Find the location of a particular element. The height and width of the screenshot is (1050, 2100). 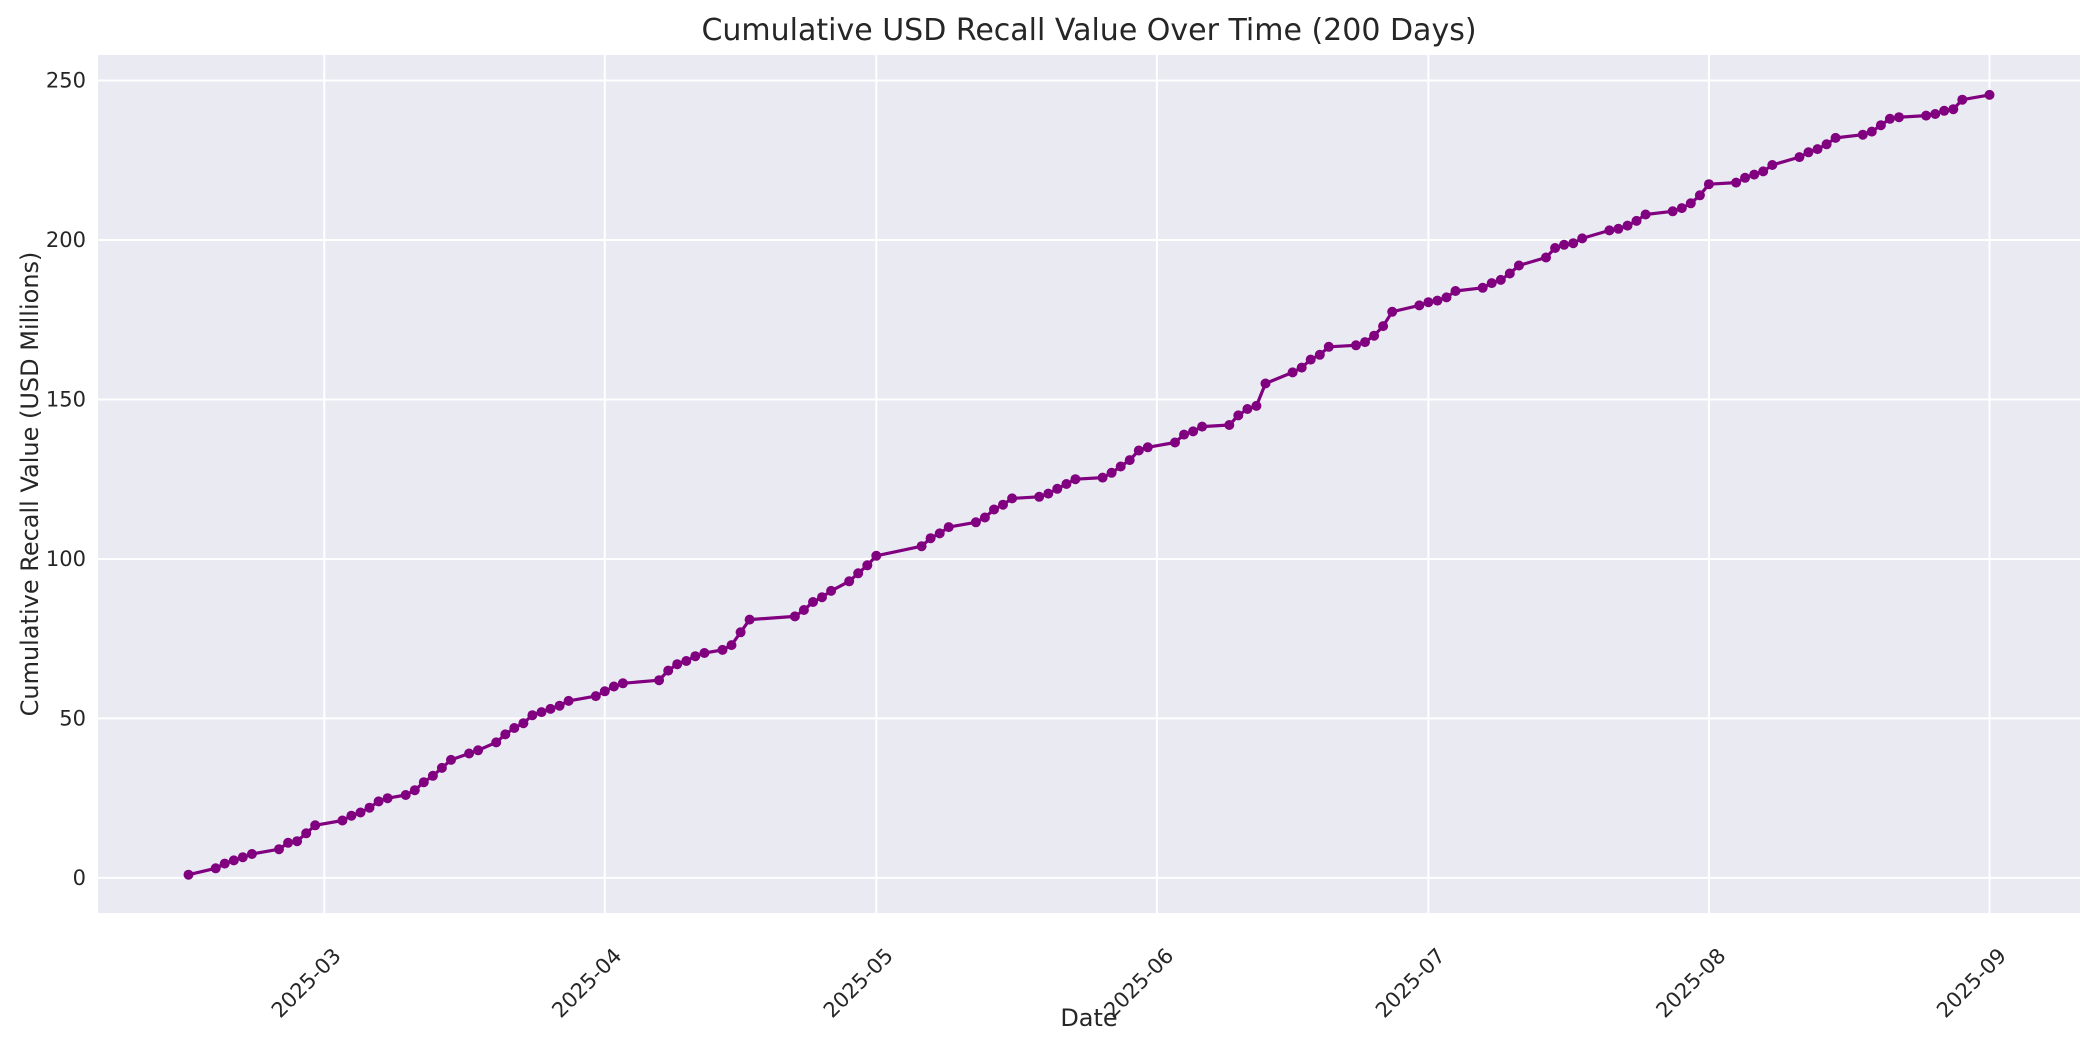

y-tick-label: 100 is located at coordinates (66, 559).